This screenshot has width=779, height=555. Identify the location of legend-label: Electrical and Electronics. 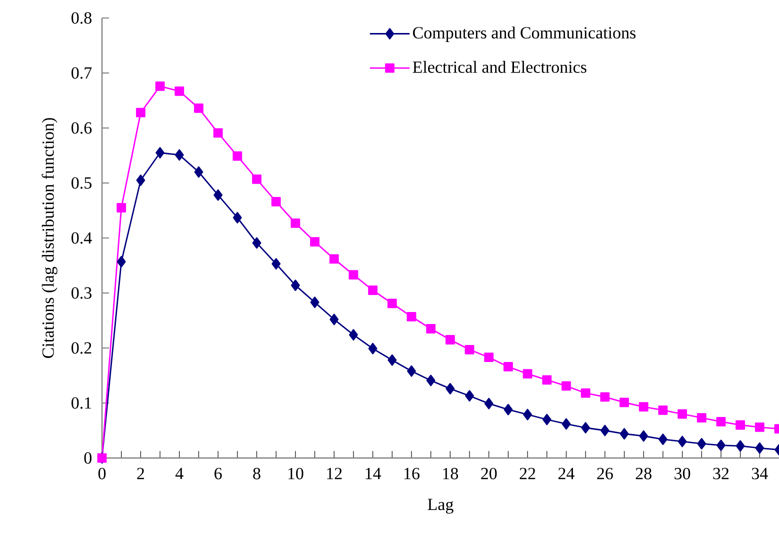
(499, 66).